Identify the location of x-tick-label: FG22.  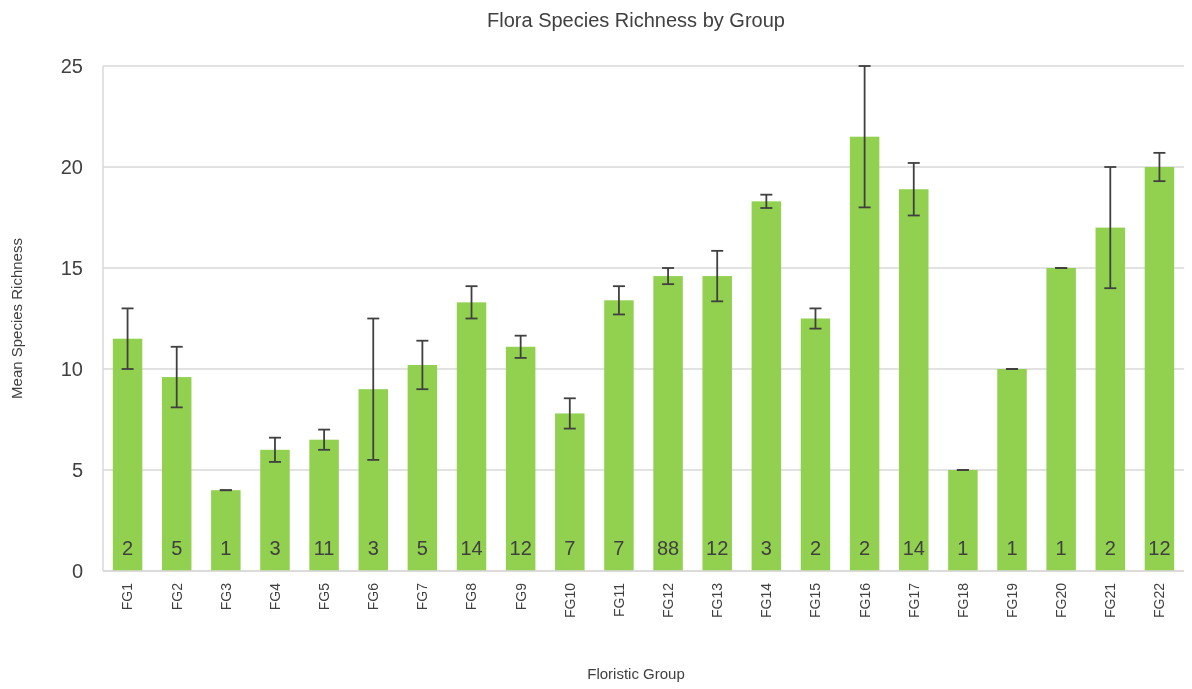
(1159, 600).